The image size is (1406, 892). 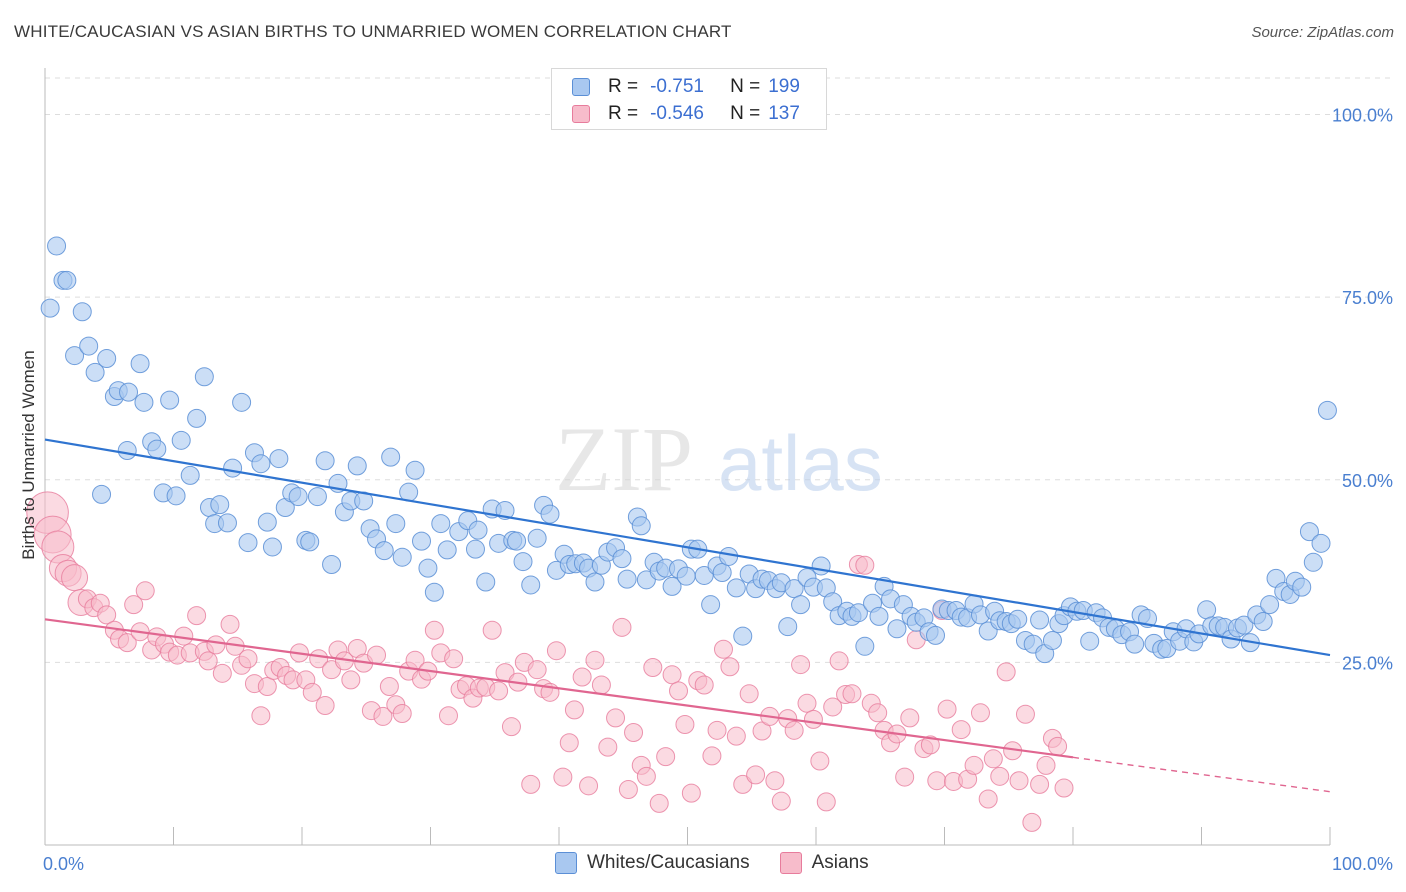 I want to click on y-axis-title: Births to Unmarried Women, so click(x=28, y=454).